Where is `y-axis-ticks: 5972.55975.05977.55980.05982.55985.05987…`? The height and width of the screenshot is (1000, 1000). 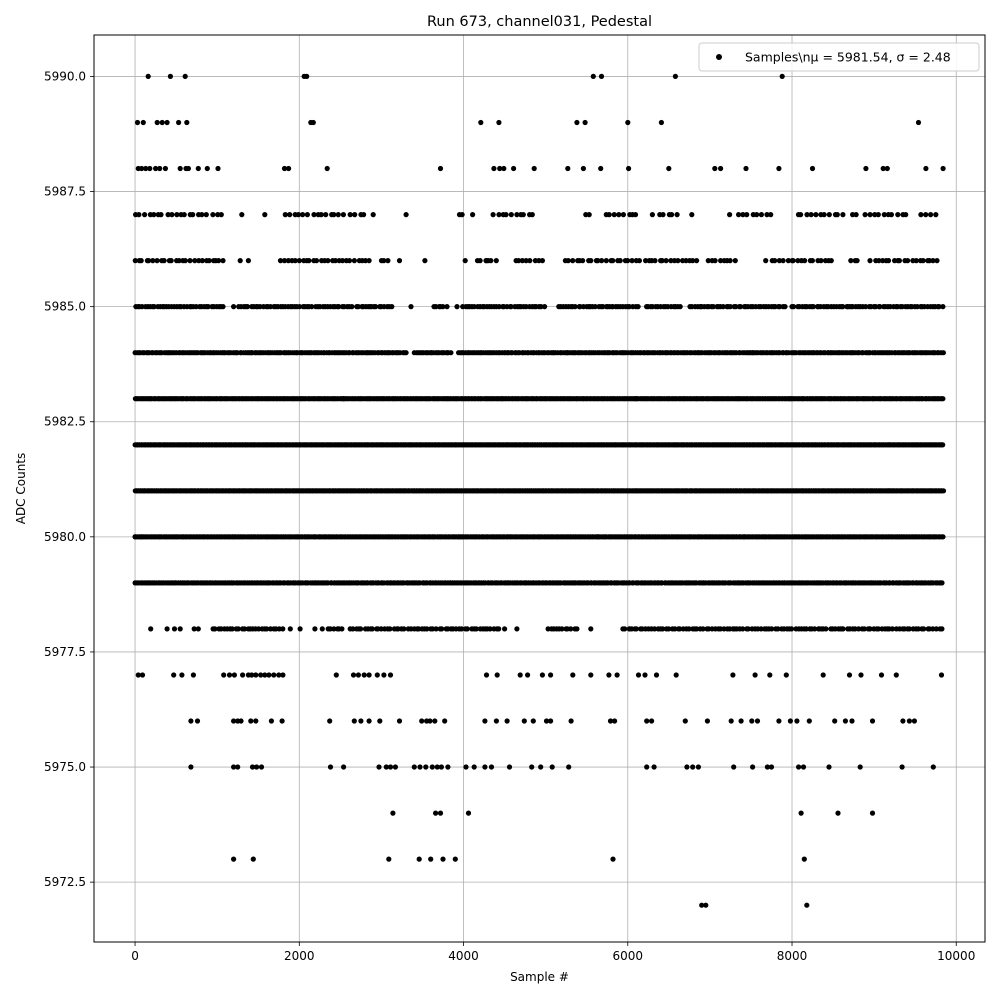 y-axis-ticks: 5972.55975.05977.55980.05982.55985.05987… is located at coordinates (69, 479).